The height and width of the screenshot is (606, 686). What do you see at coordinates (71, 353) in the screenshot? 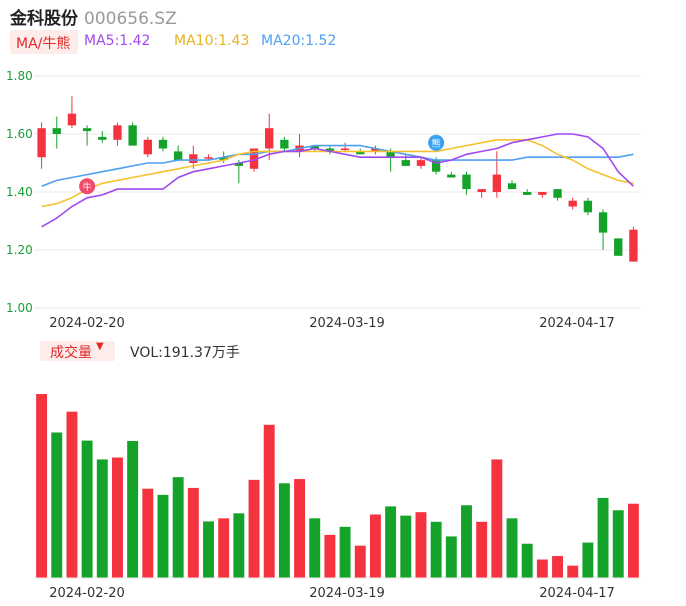
I see `volume-toggle: 成交量` at bounding box center [71, 353].